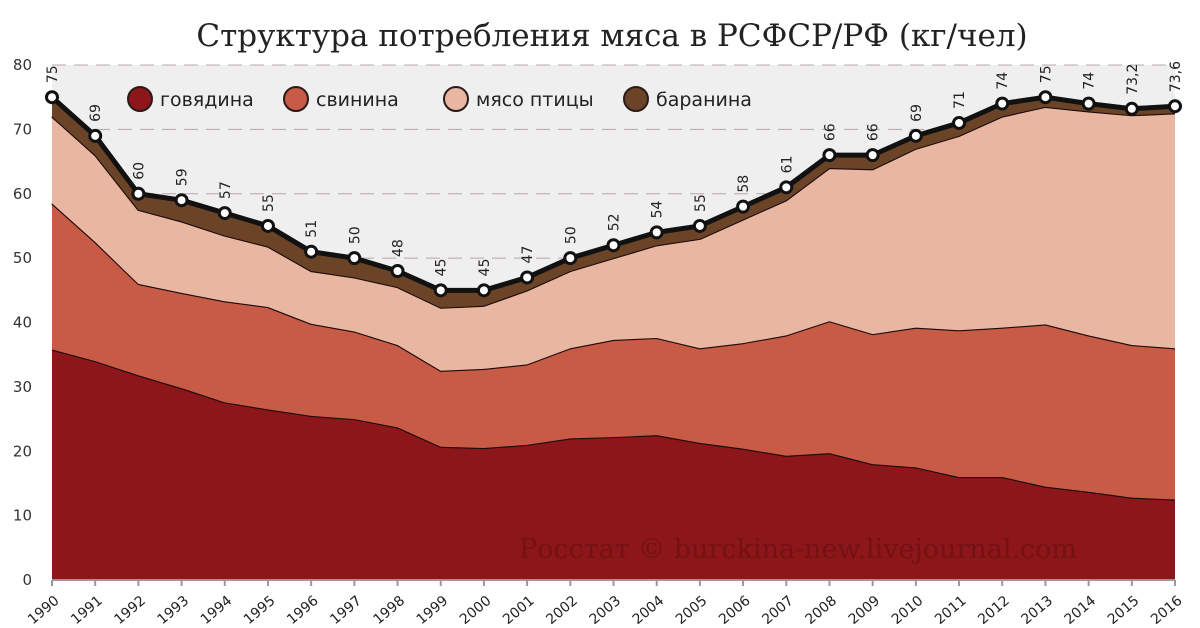  Describe the element at coordinates (798, 549) in the screenshot. I see `watermark: Росстат © burckina-new.livejournal.com` at that location.